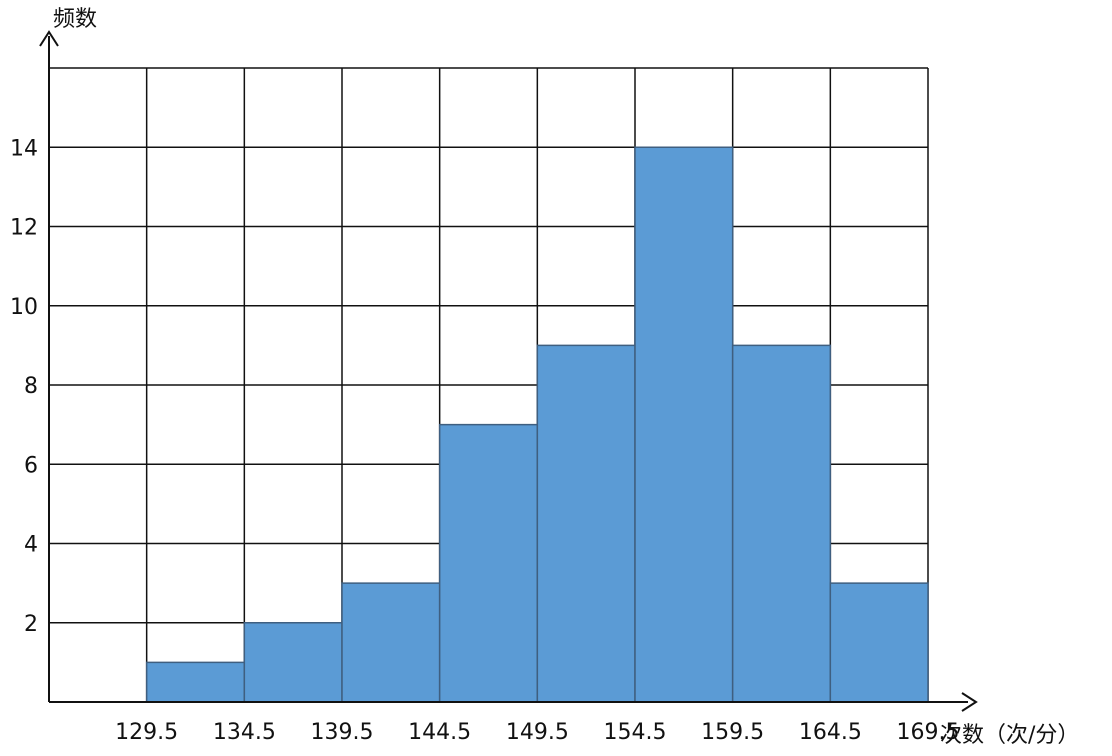 This screenshot has height=756, width=1112. What do you see at coordinates (49, 38) in the screenshot?
I see `y-axis-arrow-icon` at bounding box center [49, 38].